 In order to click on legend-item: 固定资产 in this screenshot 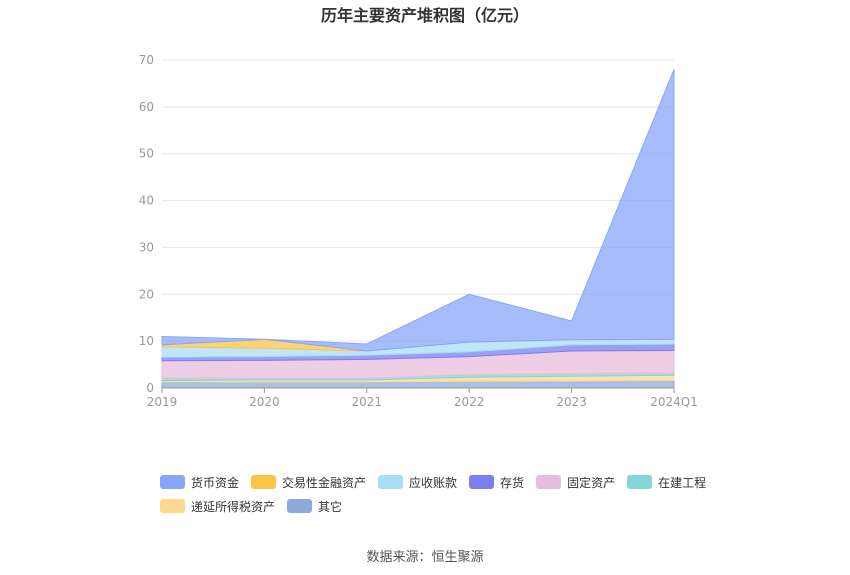, I will do `click(575, 482)`.